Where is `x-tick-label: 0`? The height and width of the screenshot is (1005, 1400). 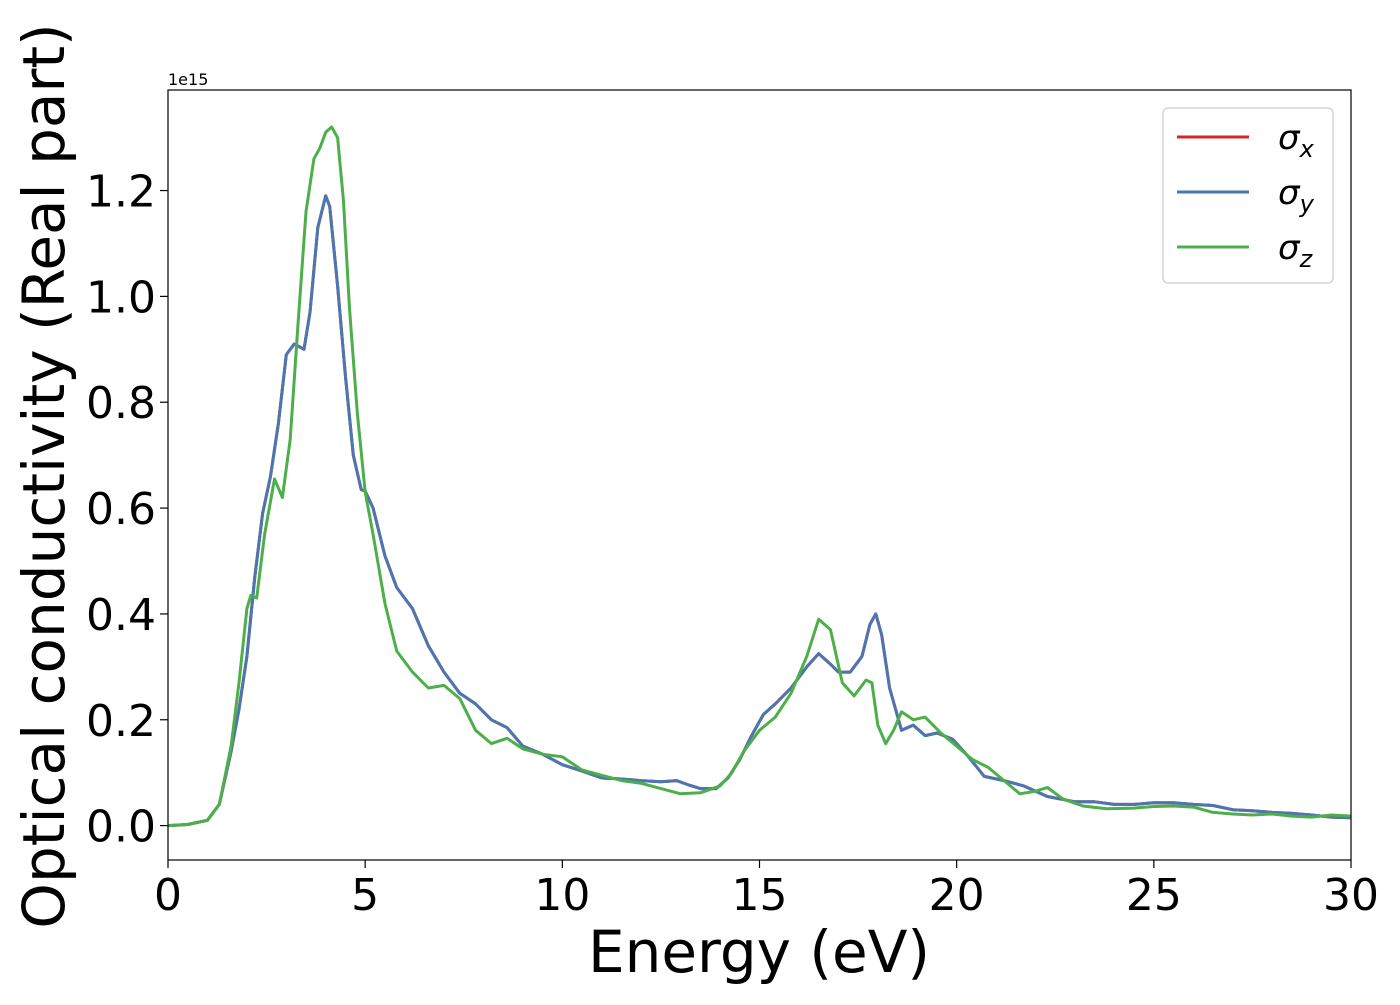
x-tick-label: 0 is located at coordinates (168, 895).